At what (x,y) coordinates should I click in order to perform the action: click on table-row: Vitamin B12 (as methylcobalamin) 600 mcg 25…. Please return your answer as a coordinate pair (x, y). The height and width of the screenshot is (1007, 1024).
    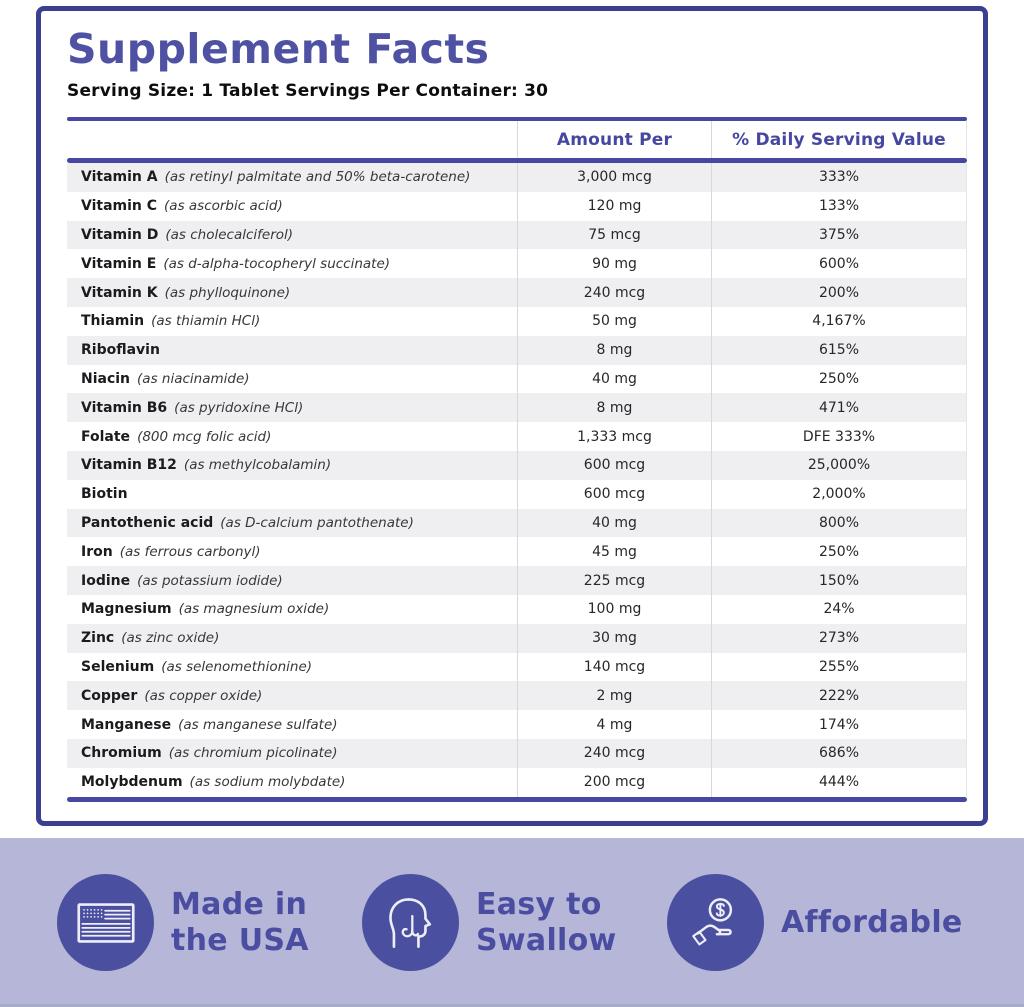
    Looking at the image, I should click on (517, 465).